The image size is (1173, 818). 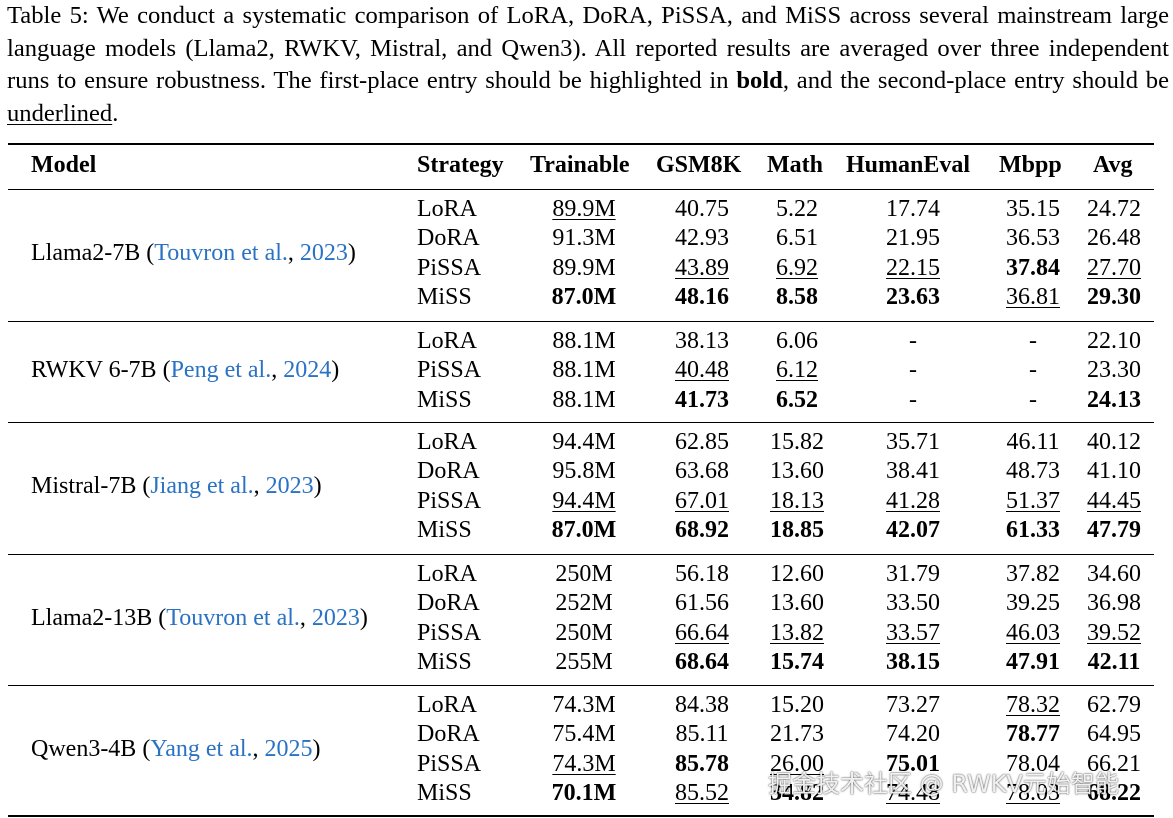 What do you see at coordinates (797, 296) in the screenshot?
I see `cell-math: 8.58` at bounding box center [797, 296].